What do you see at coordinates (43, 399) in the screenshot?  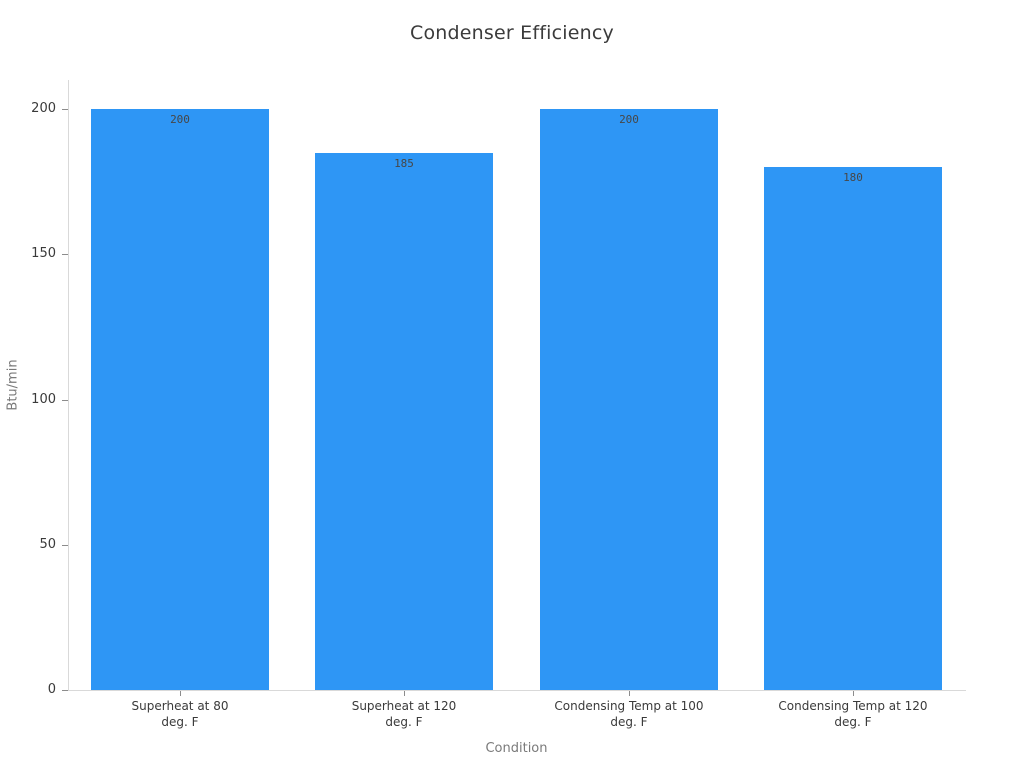 I see `y-tick-label: 100` at bounding box center [43, 399].